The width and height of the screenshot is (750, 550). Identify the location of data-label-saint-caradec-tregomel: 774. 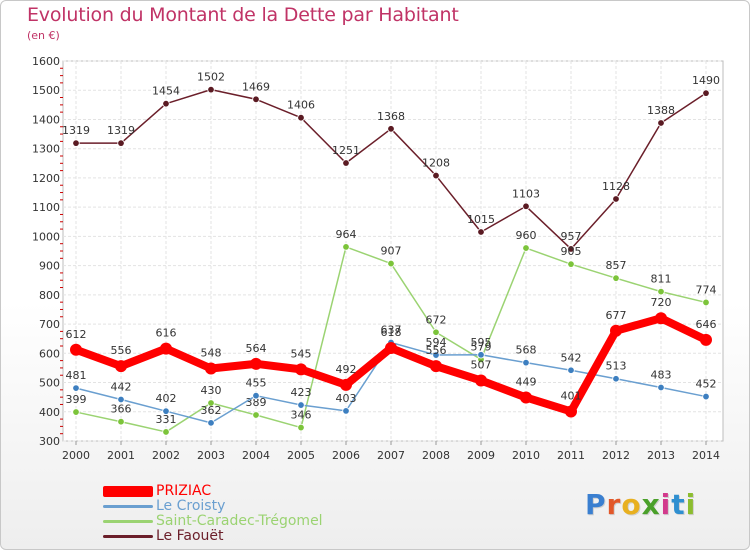
(706, 289).